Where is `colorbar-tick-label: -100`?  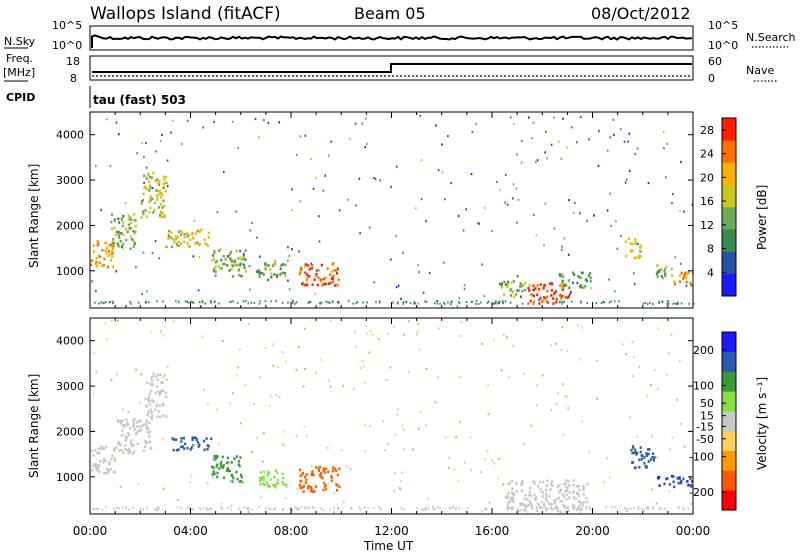
colorbar-tick-label: -100 is located at coordinates (701, 457).